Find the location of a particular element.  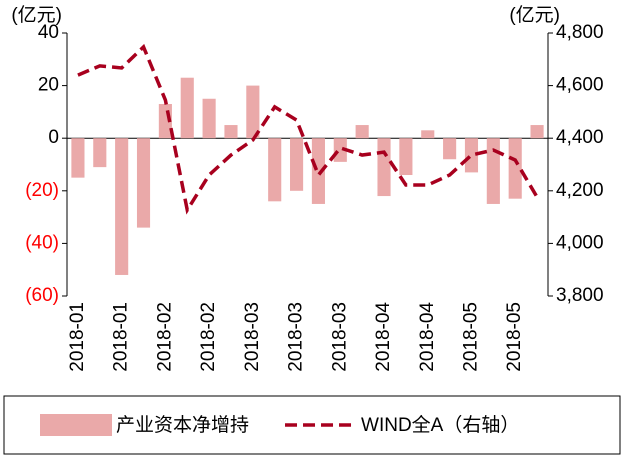

y-tick-label: (40) is located at coordinates (42, 242).